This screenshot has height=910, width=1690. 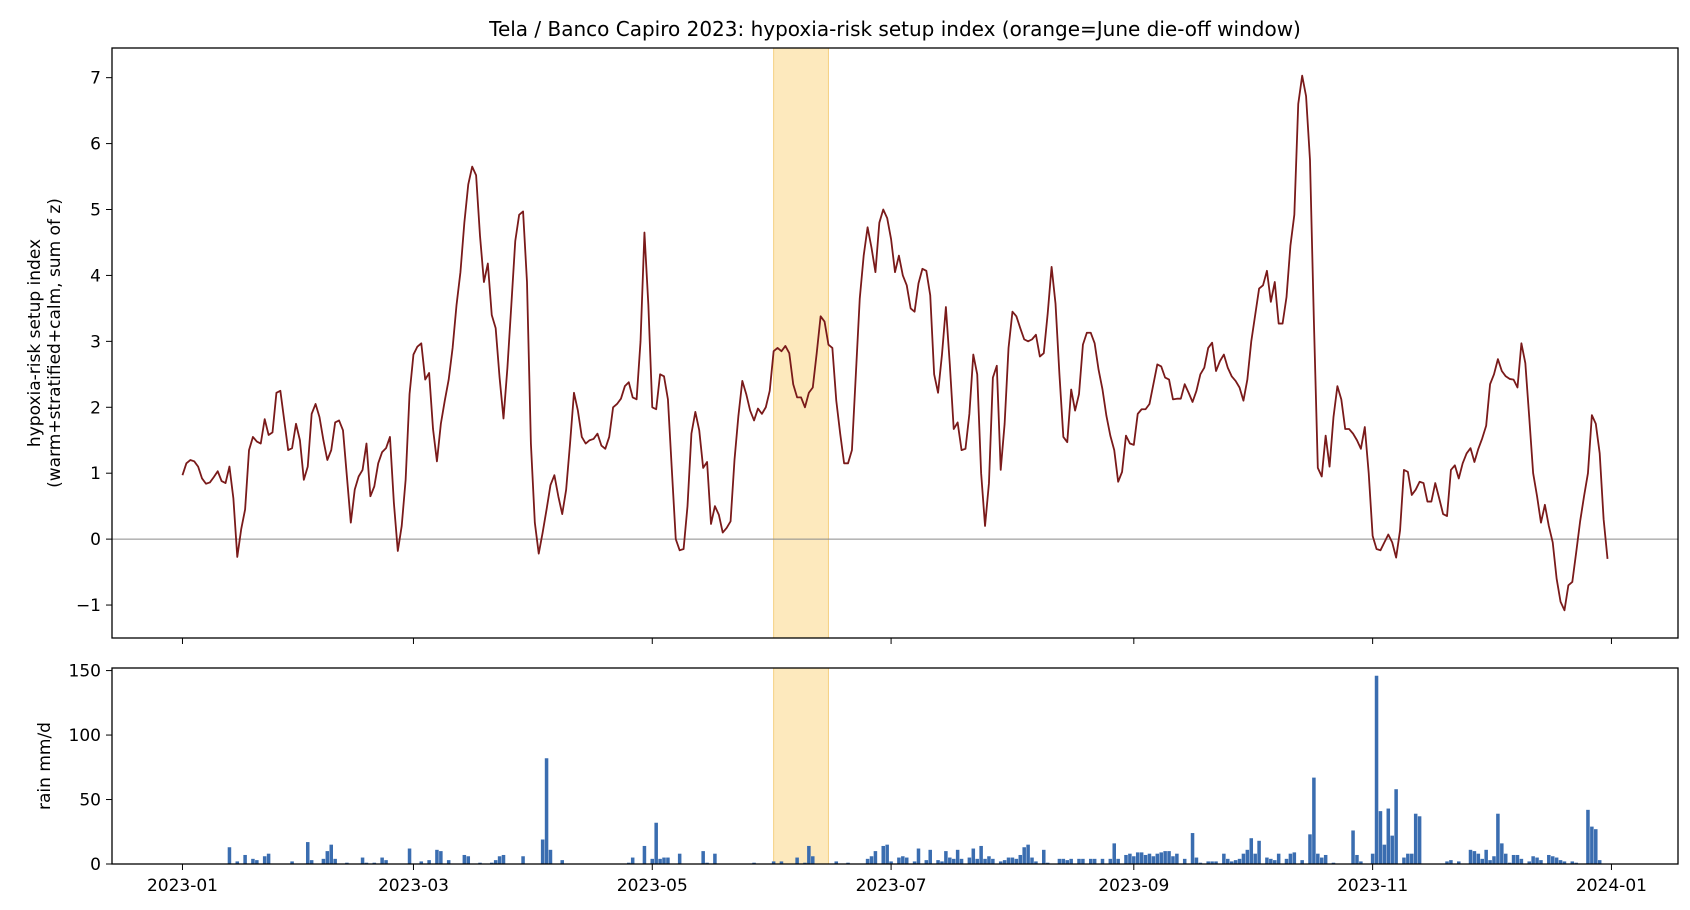 What do you see at coordinates (85, 672) in the screenshot?
I see `bottom-y-tick-label: 150` at bounding box center [85, 672].